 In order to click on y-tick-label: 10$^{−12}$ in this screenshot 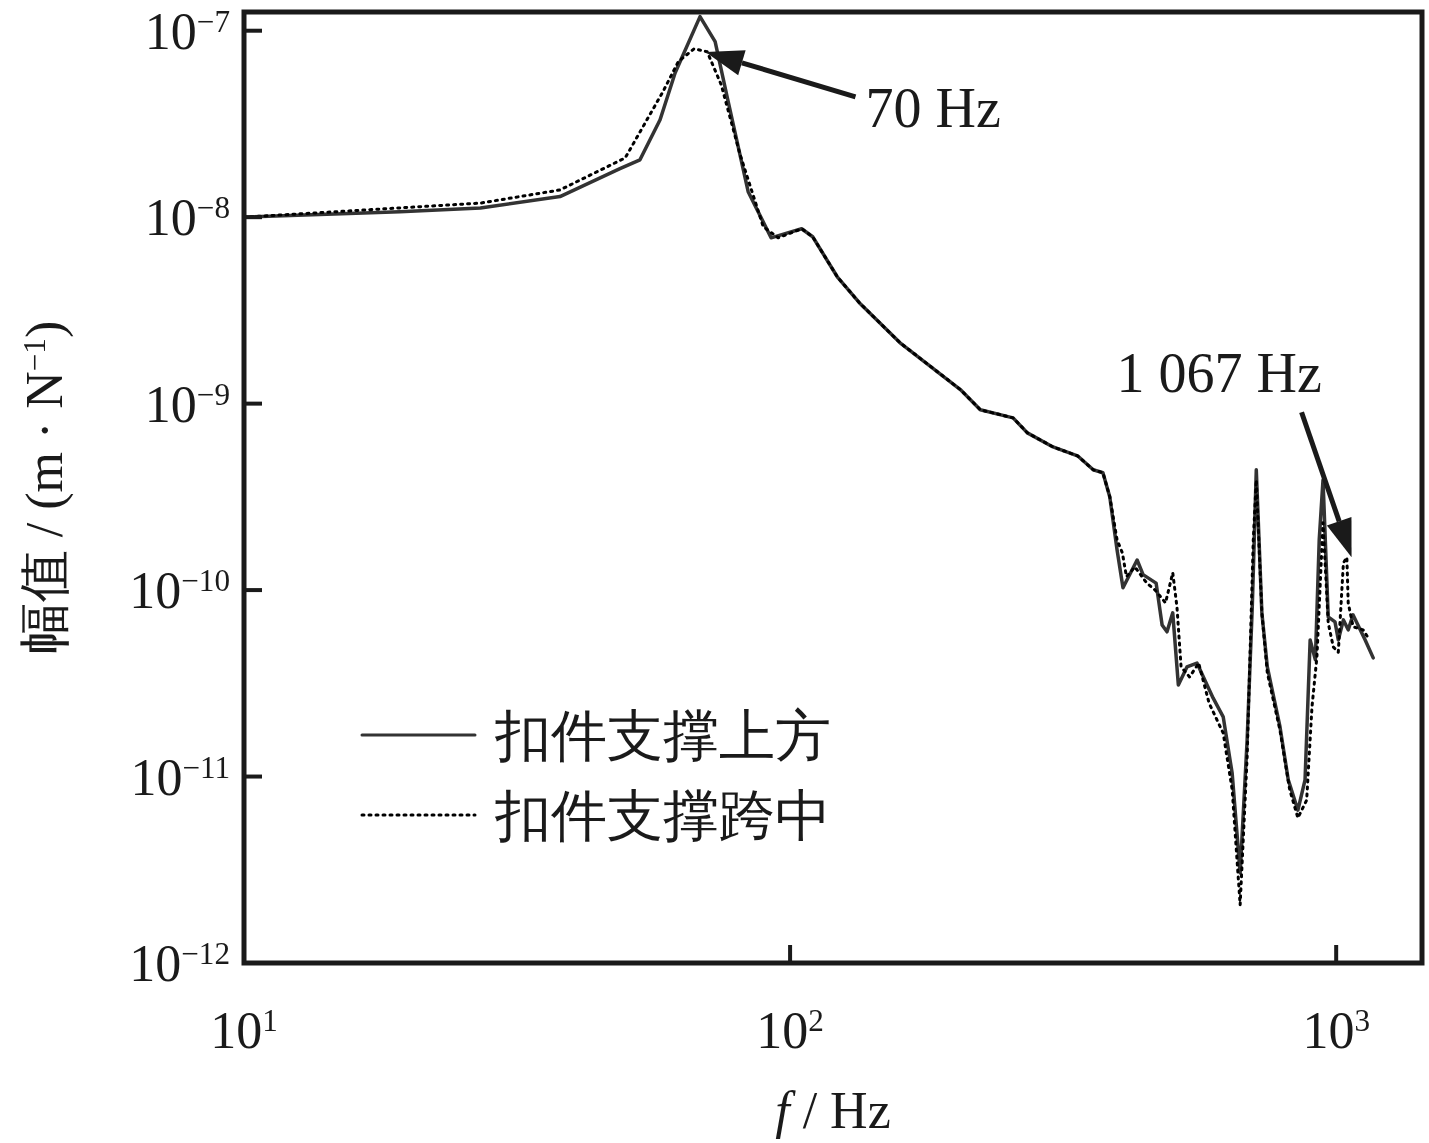, I will do `click(179, 963)`.